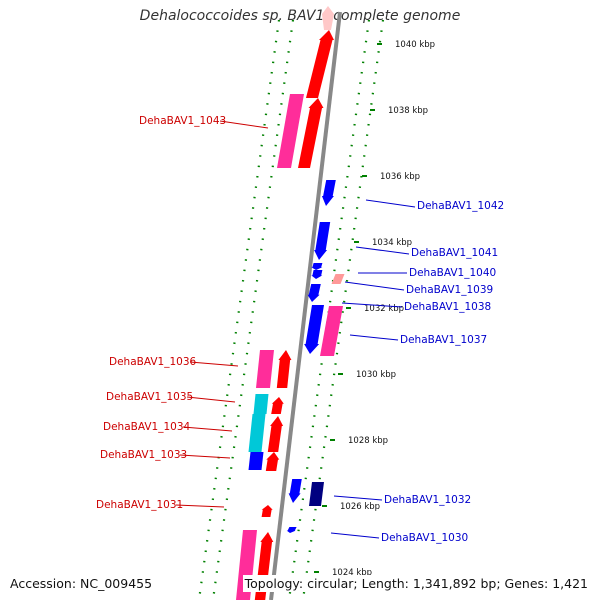  Describe the element at coordinates (392, 243) in the screenshot. I see `tick-label: 1034 kbp` at that location.